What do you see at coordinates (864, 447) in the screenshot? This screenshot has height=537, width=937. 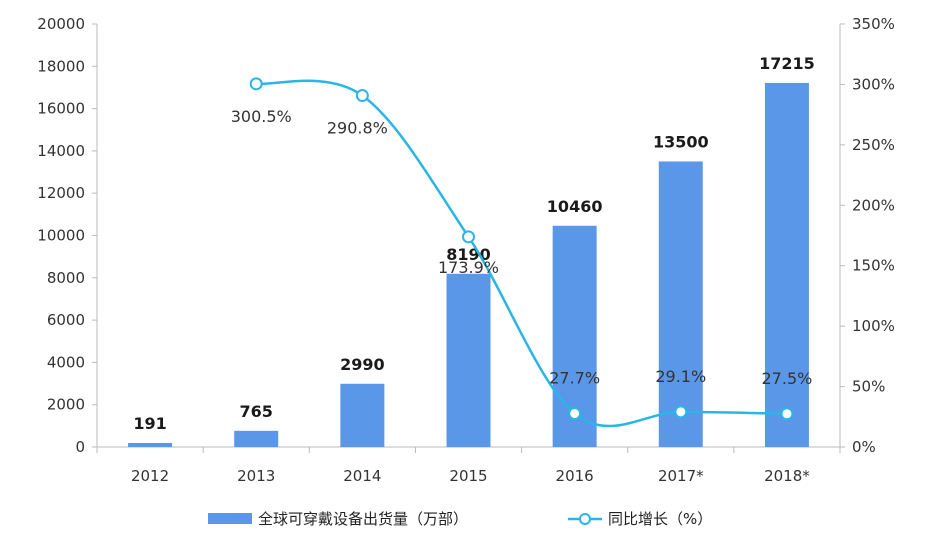 I see `y-right-tick-label: 0%` at bounding box center [864, 447].